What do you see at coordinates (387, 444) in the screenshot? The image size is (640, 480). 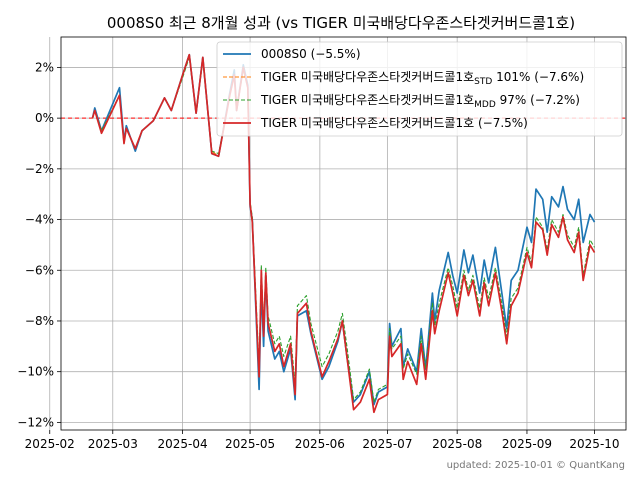 I see `x-tick-label: 2025-07` at bounding box center [387, 444].